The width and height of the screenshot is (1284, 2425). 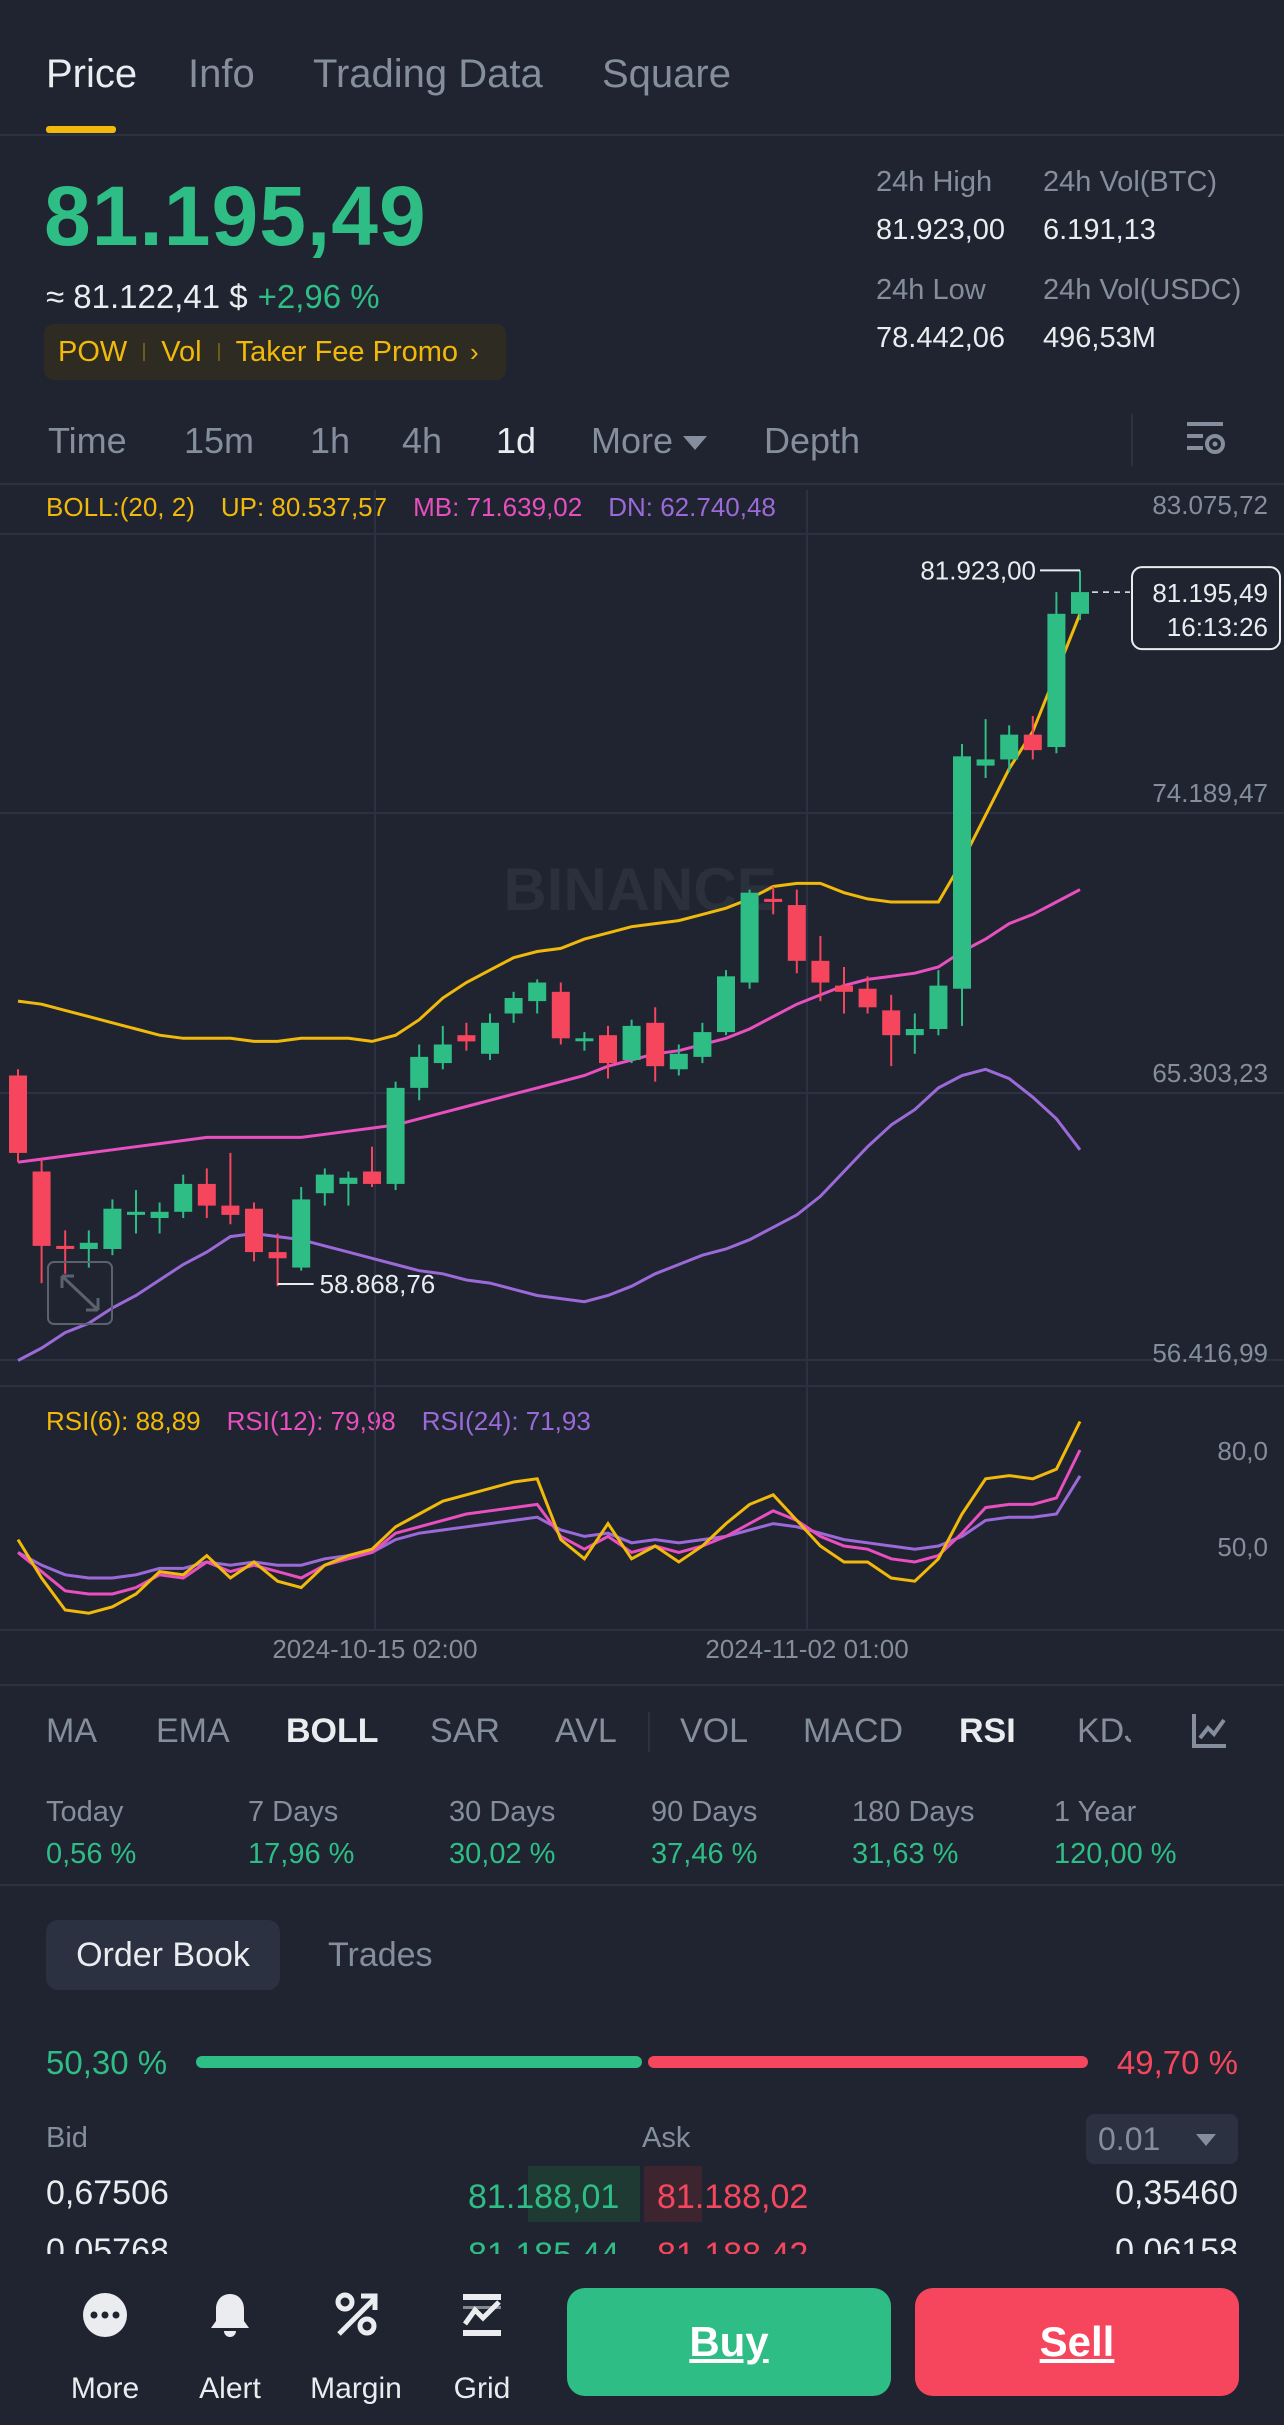 I want to click on tab-trading-data: Trading Data, so click(x=428, y=74).